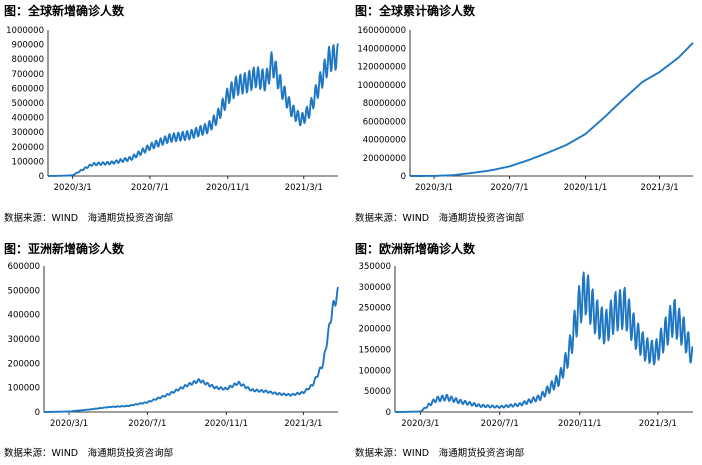 This screenshot has width=702, height=465. What do you see at coordinates (28, 60) in the screenshot?
I see `y-tick-label: 800000` at bounding box center [28, 60].